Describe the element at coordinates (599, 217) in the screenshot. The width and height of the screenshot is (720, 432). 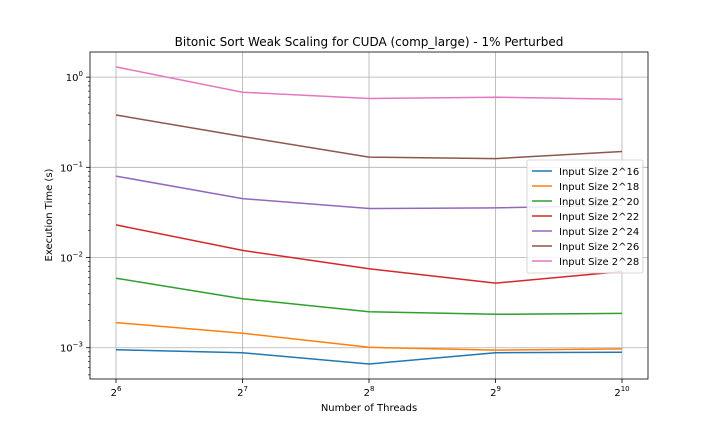
I see `legend-label: Input Size 2^22` at that location.